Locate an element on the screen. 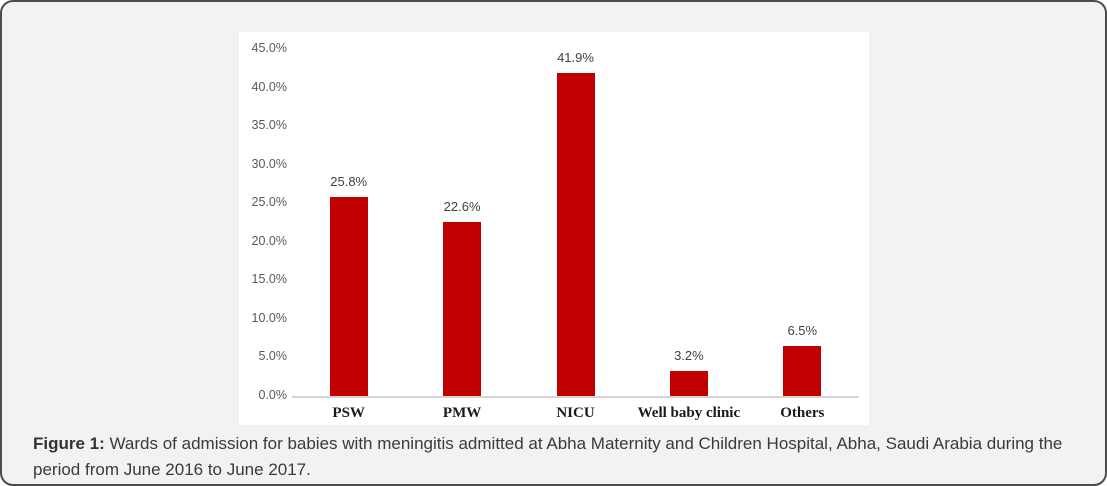  x-axis-line is located at coordinates (575, 397).